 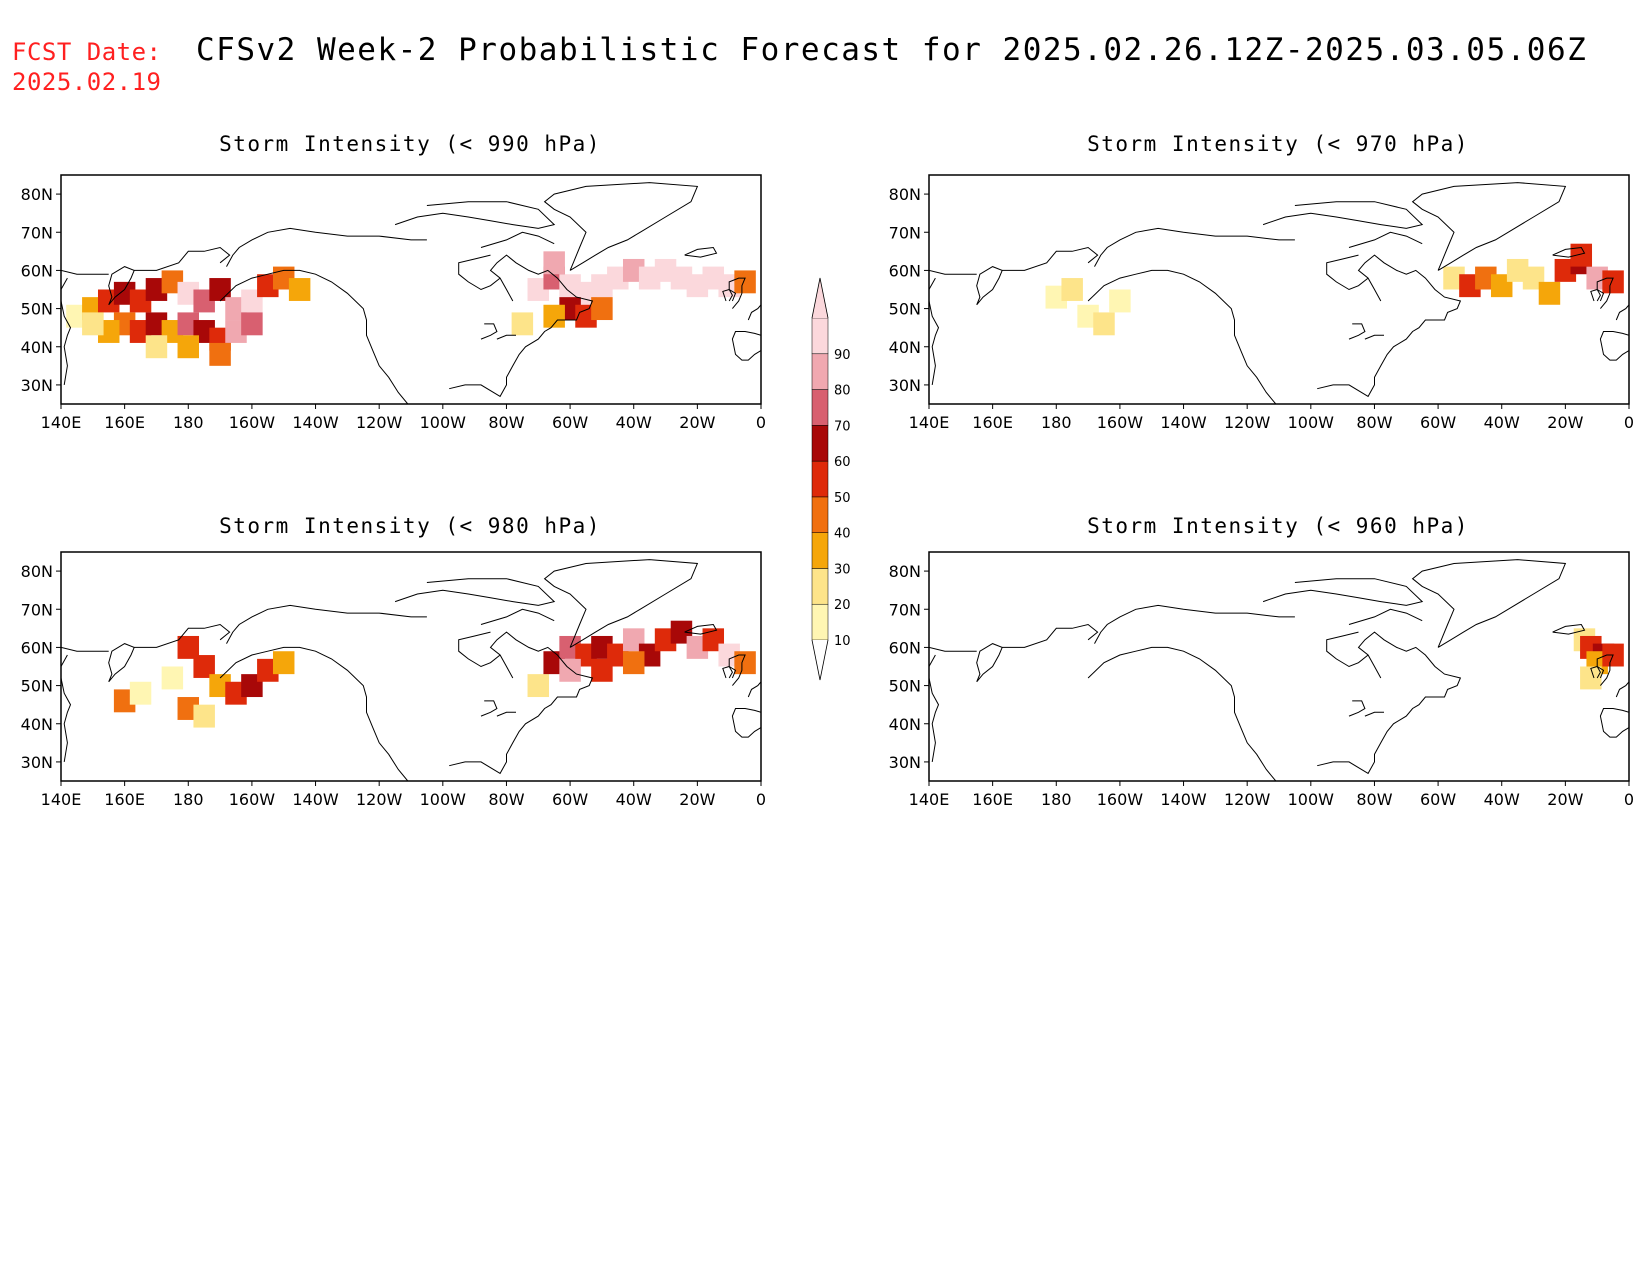 I want to click on lat-tick-label: 70N, so click(x=905, y=232).